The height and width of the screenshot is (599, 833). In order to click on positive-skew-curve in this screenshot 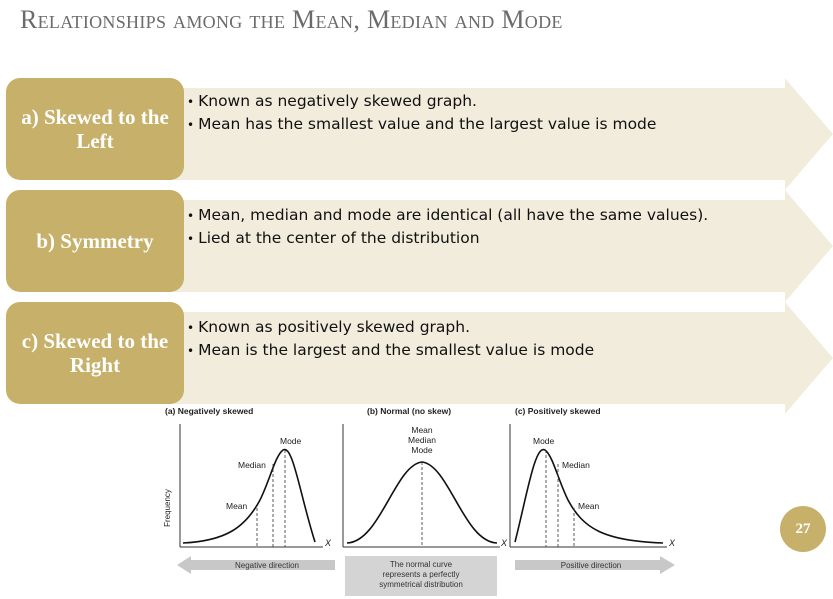, I will do `click(589, 496)`.